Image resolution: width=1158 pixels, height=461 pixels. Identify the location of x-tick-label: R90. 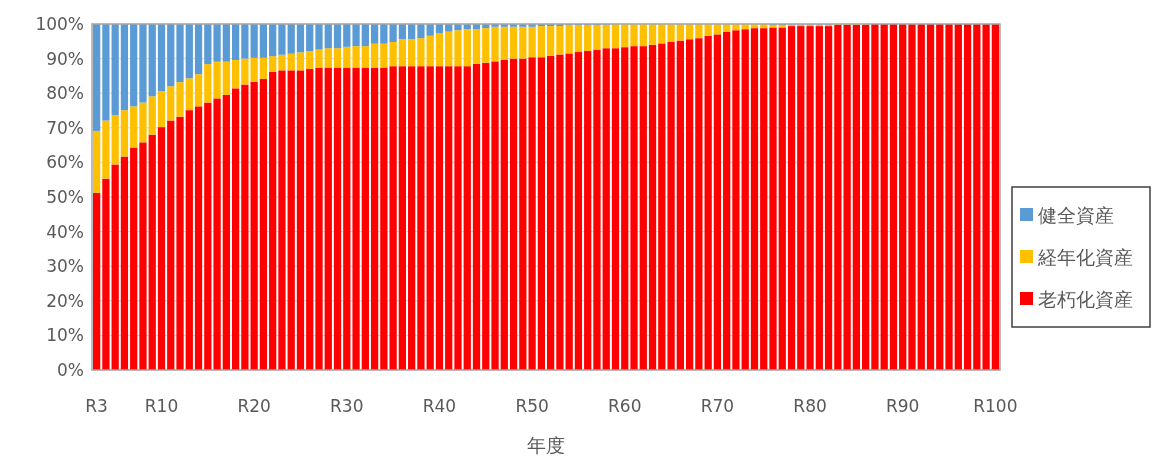
(902, 406).